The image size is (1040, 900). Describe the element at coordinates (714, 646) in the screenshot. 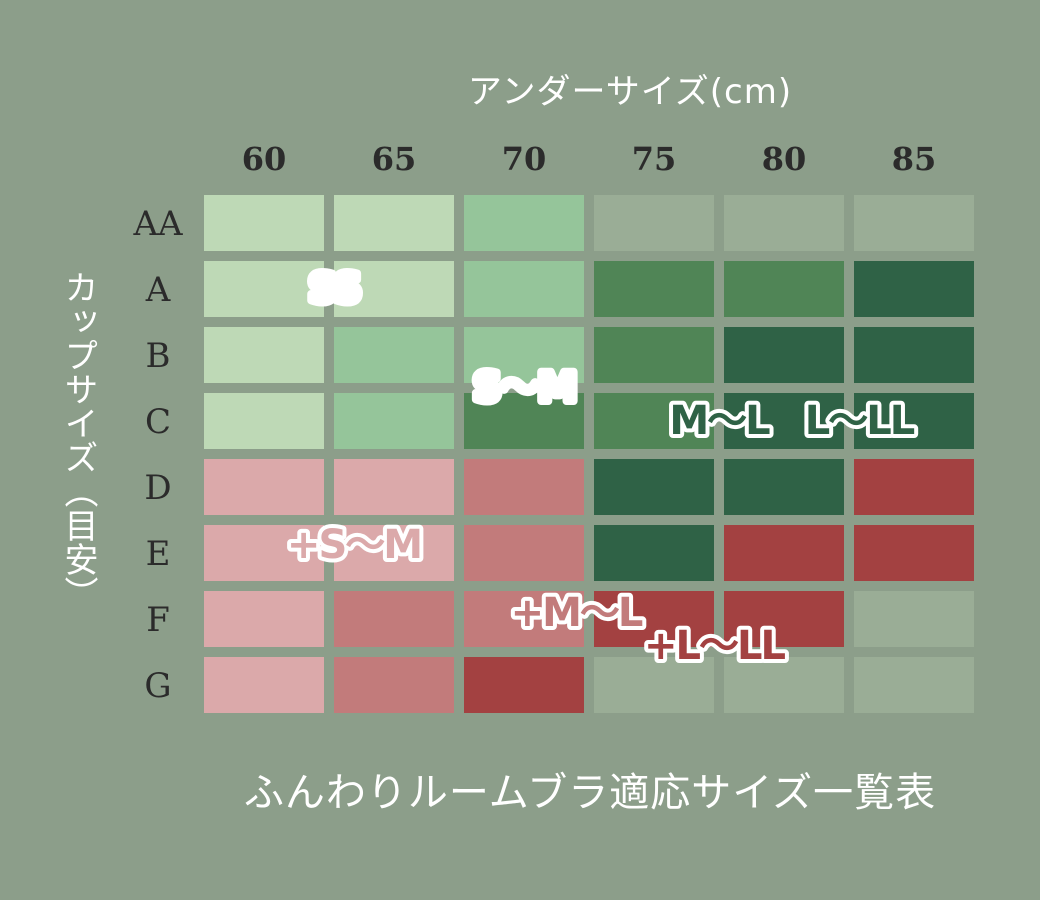

I see `size-label-pLLL: +L〜LL` at that location.